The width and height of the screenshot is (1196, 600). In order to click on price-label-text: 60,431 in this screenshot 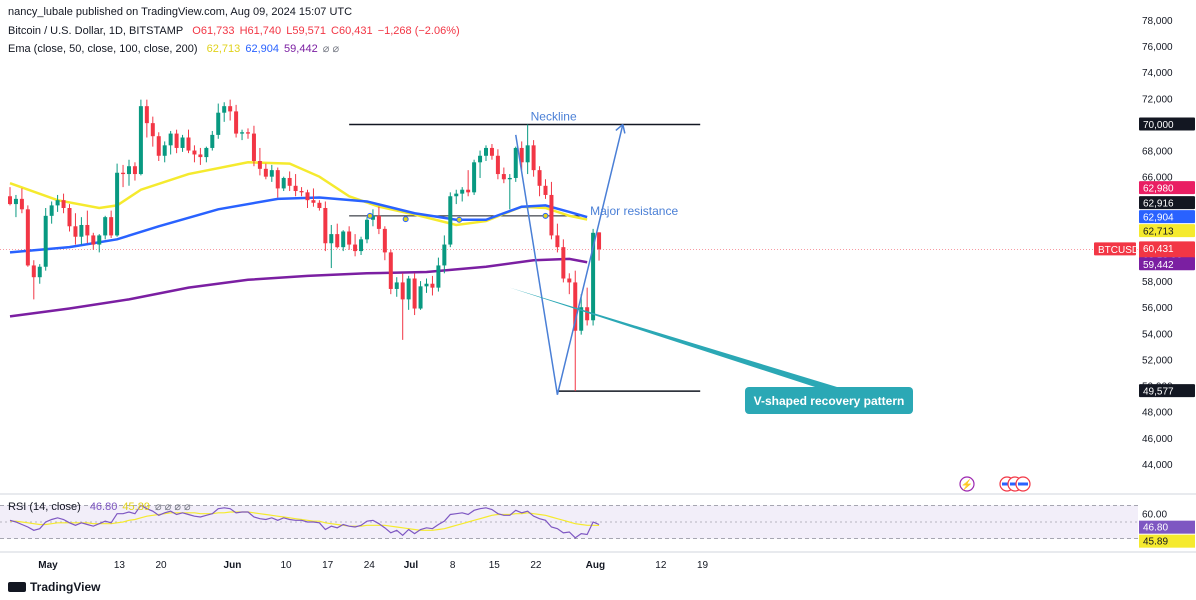, I will do `click(1158, 249)`.